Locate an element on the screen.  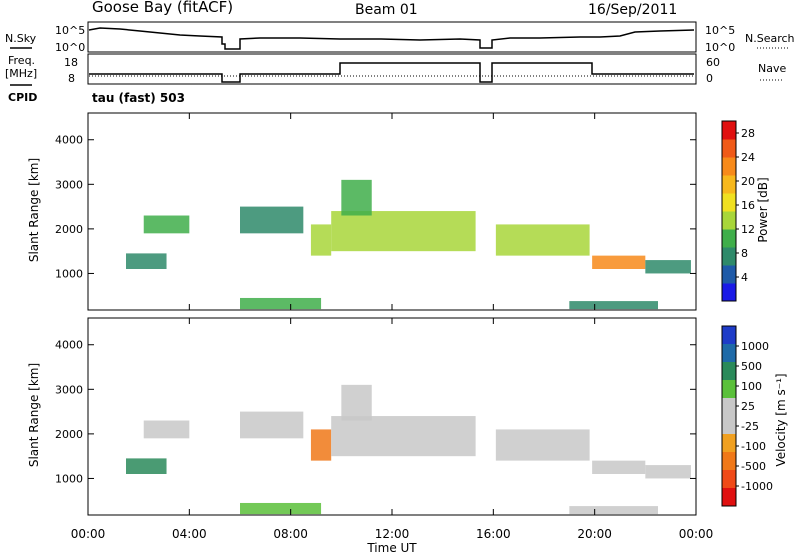
beam-title: Beam 01 is located at coordinates (386, 10).